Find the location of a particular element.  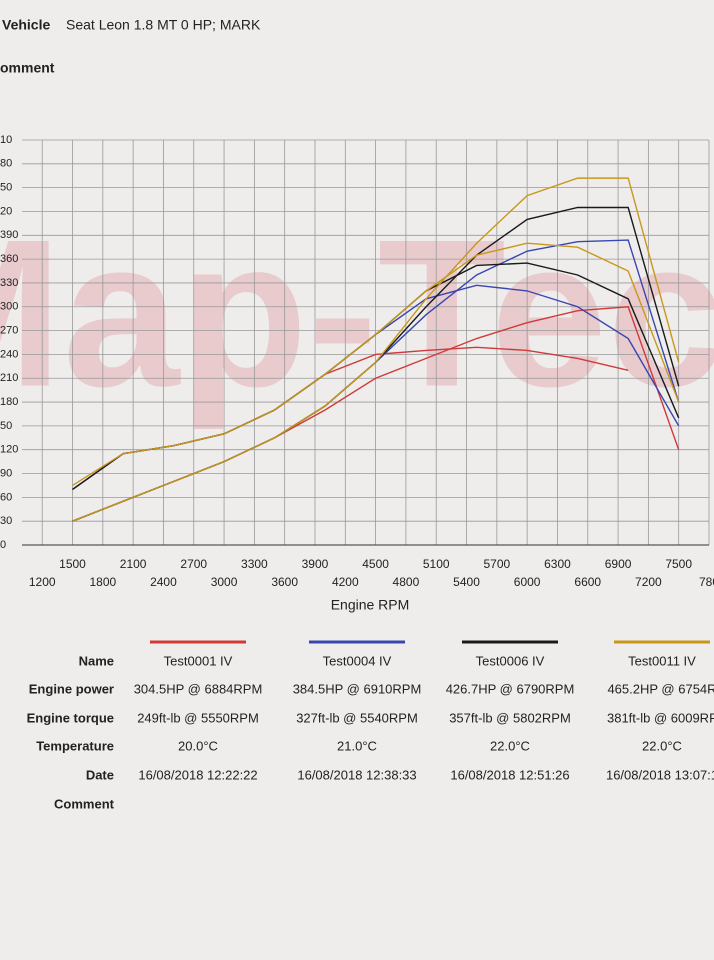

x-tick-label: 3000 is located at coordinates (224, 582).